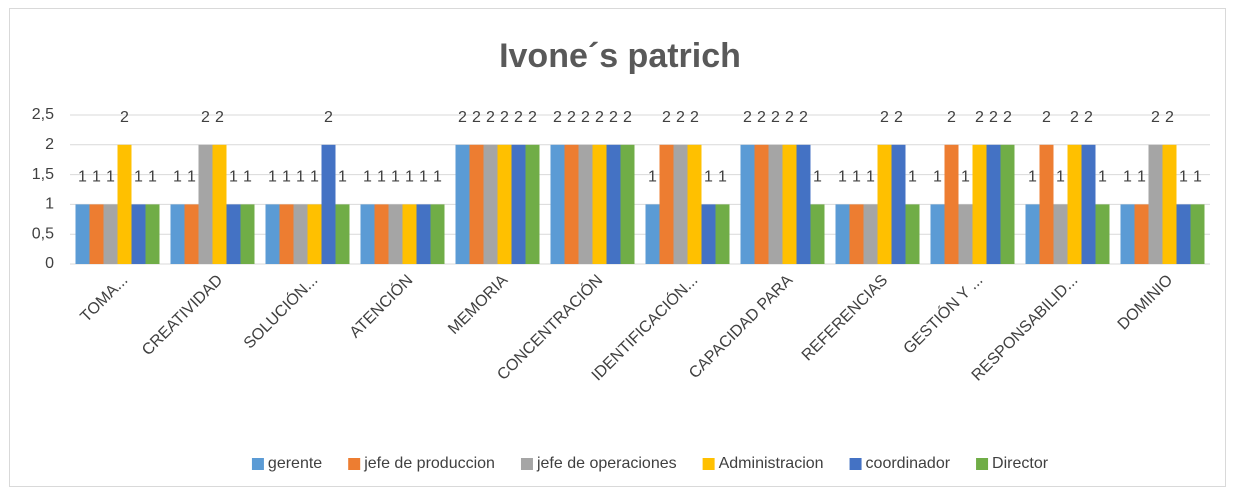 This screenshot has height=496, width=1235. What do you see at coordinates (49, 144) in the screenshot?
I see `y-tick-label: 2` at bounding box center [49, 144].